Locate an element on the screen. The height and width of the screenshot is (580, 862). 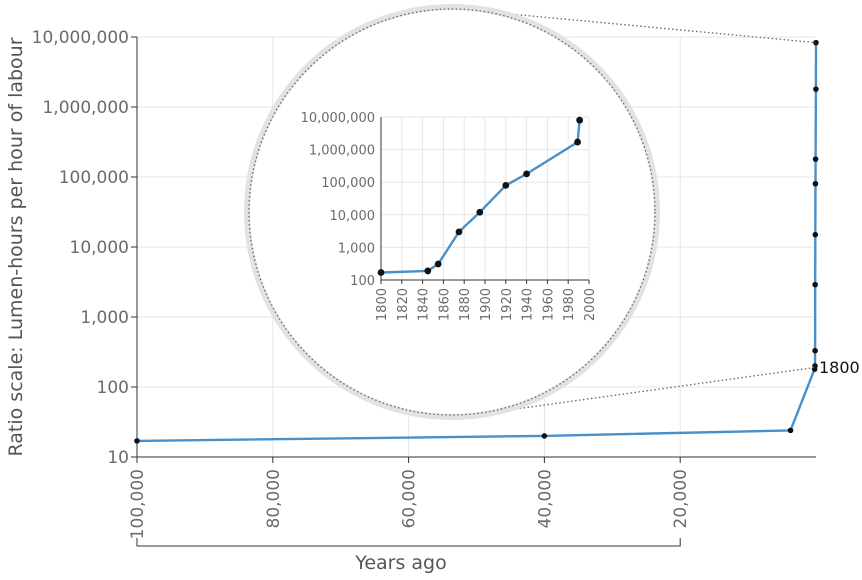
main-x-tick-label: 80,000 is located at coordinates (274, 498).